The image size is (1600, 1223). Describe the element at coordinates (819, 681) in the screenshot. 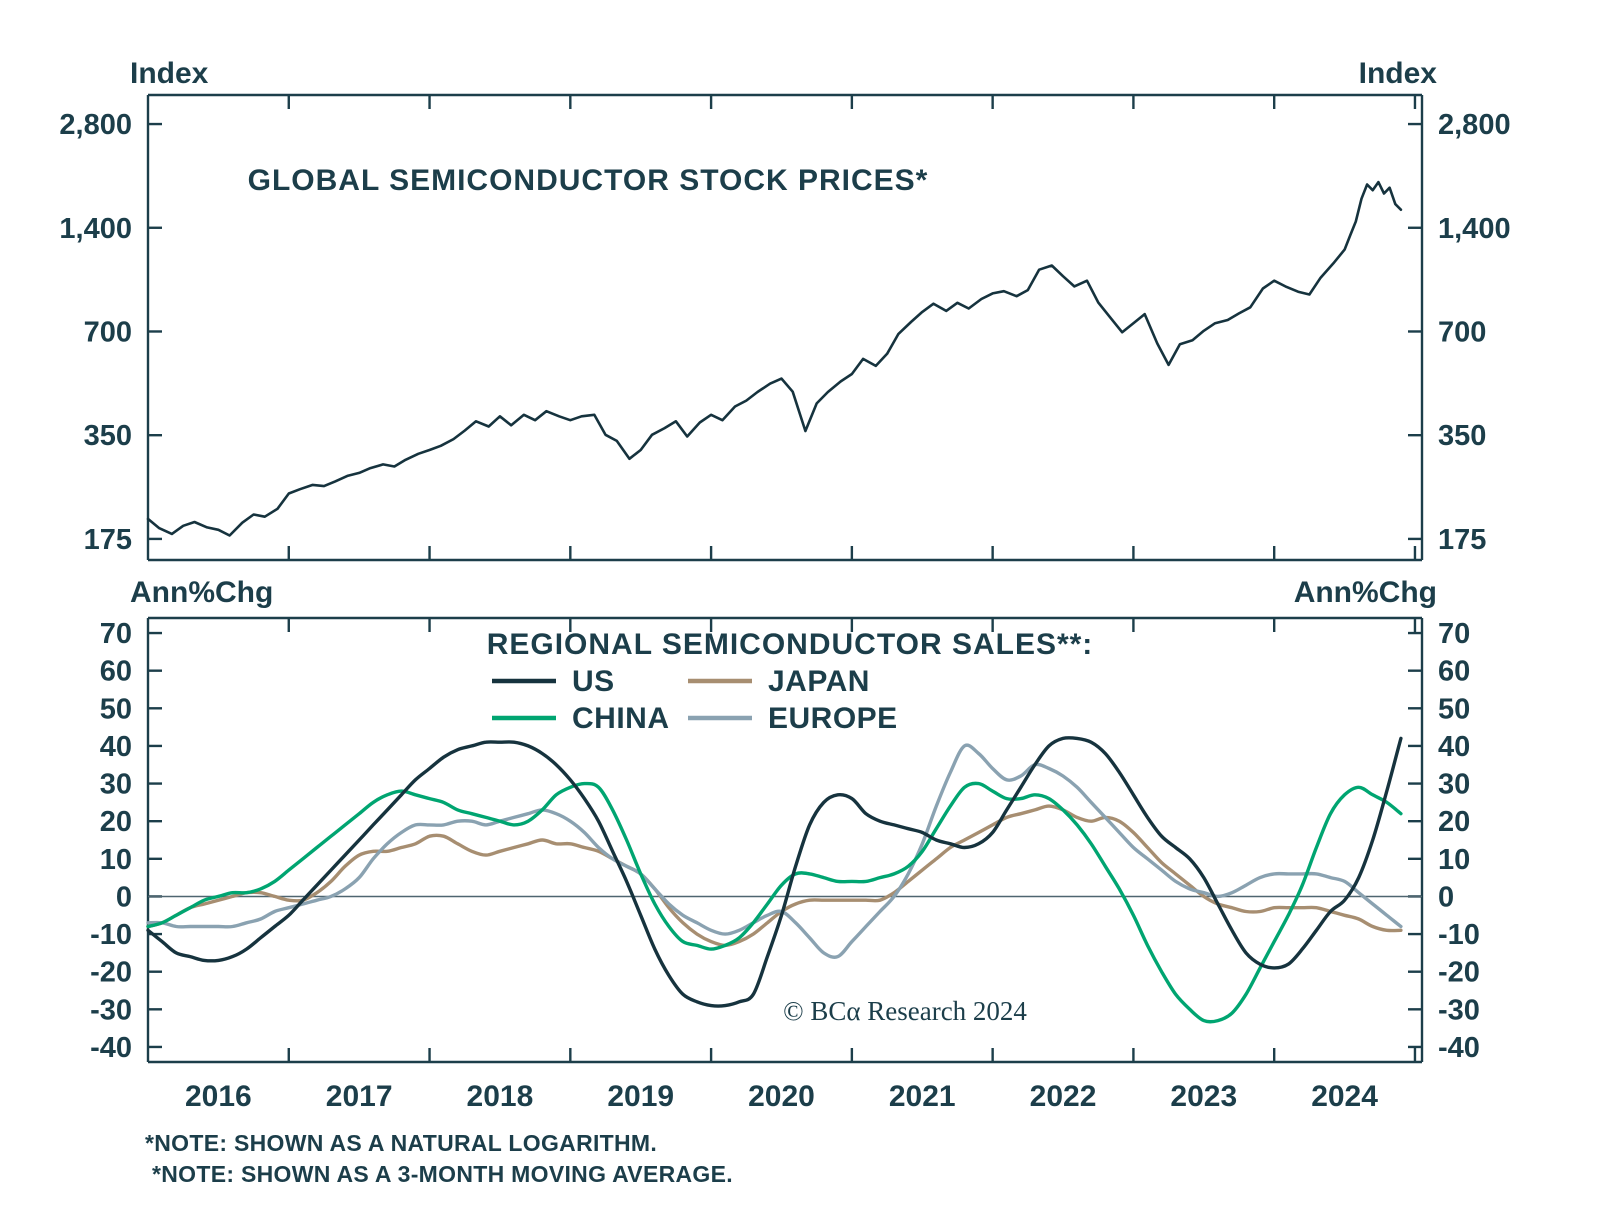

I see `legend-label-japan: JAPAN` at that location.